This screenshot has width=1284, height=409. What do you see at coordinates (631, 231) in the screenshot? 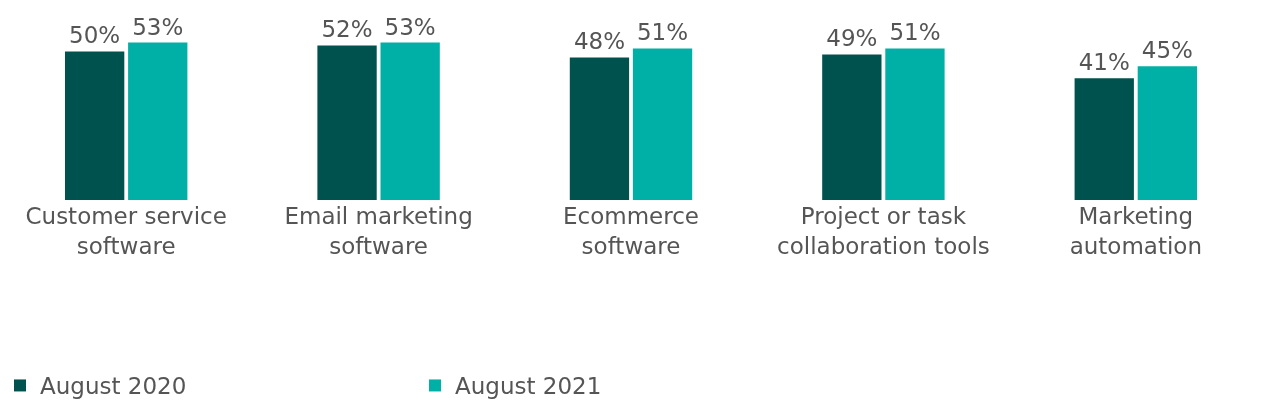
I see `x-tick-label: Ecommerce software` at bounding box center [631, 231].